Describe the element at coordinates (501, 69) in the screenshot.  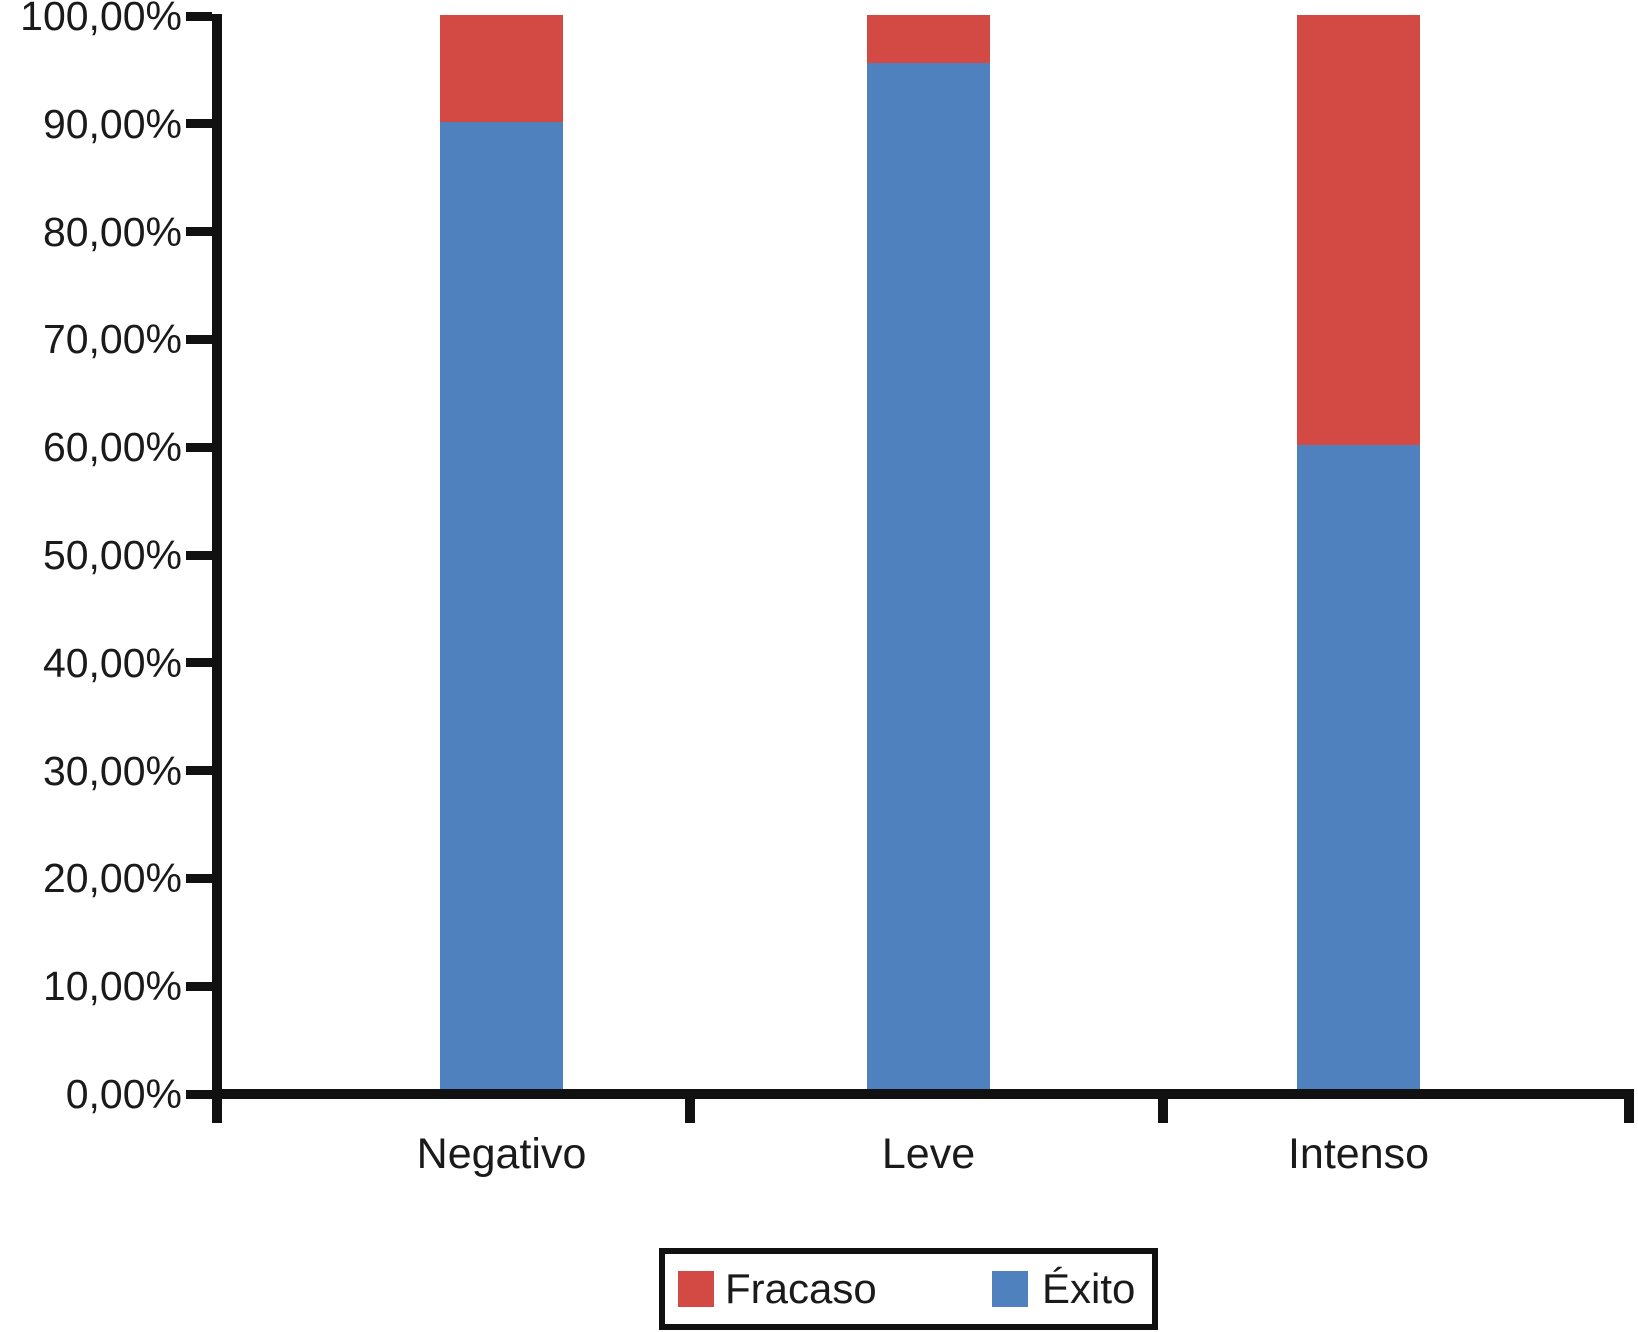
I see `bar-segment-fracaso-negativo` at that location.